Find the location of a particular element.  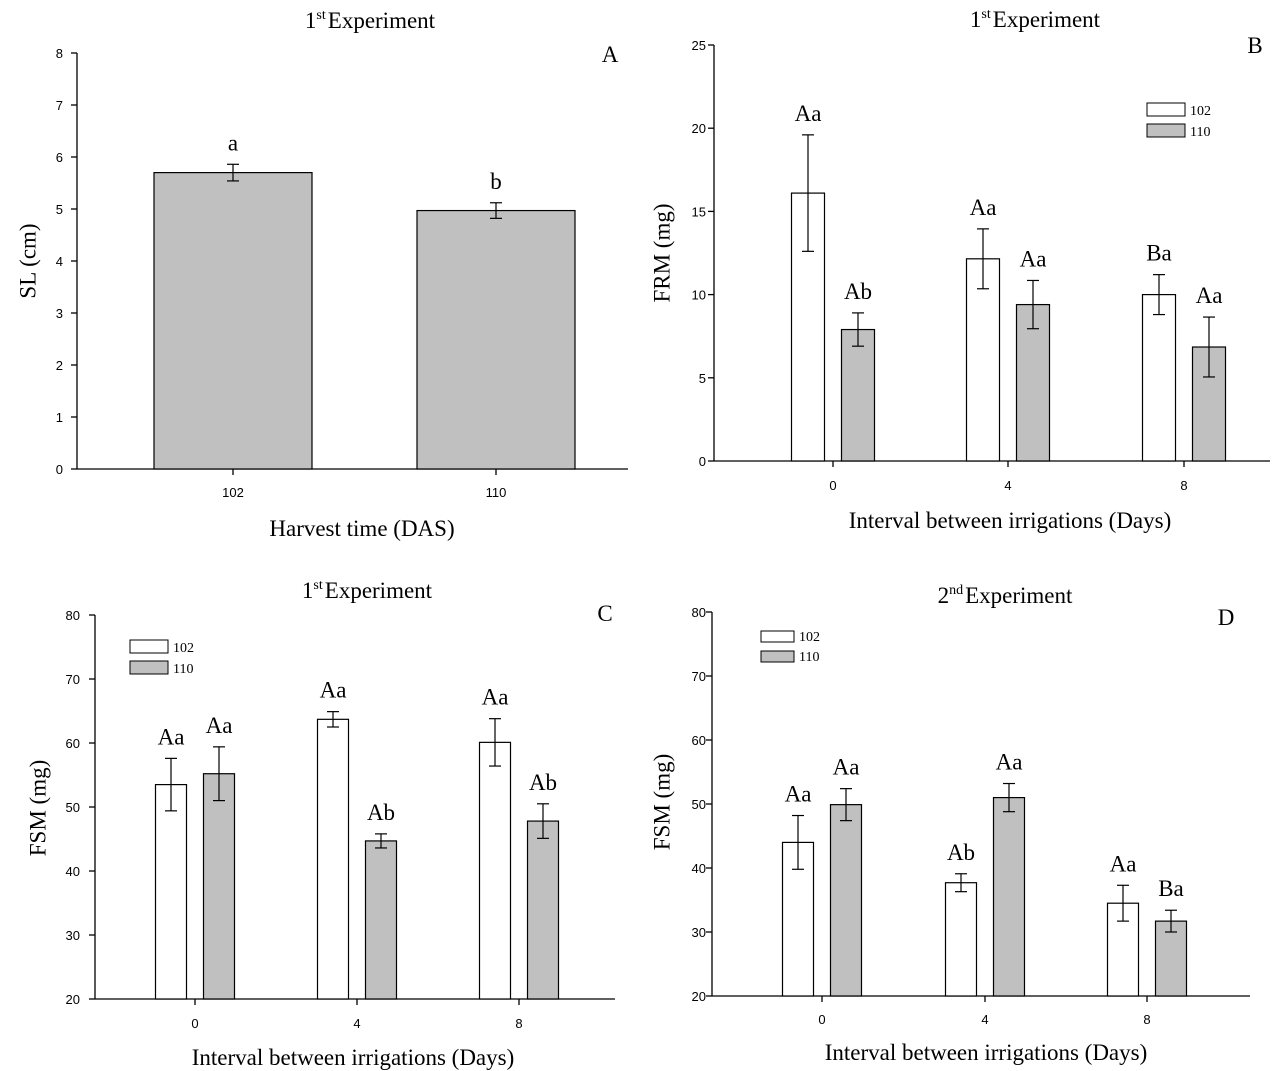

y-tick-label: 10 is located at coordinates (699, 295).